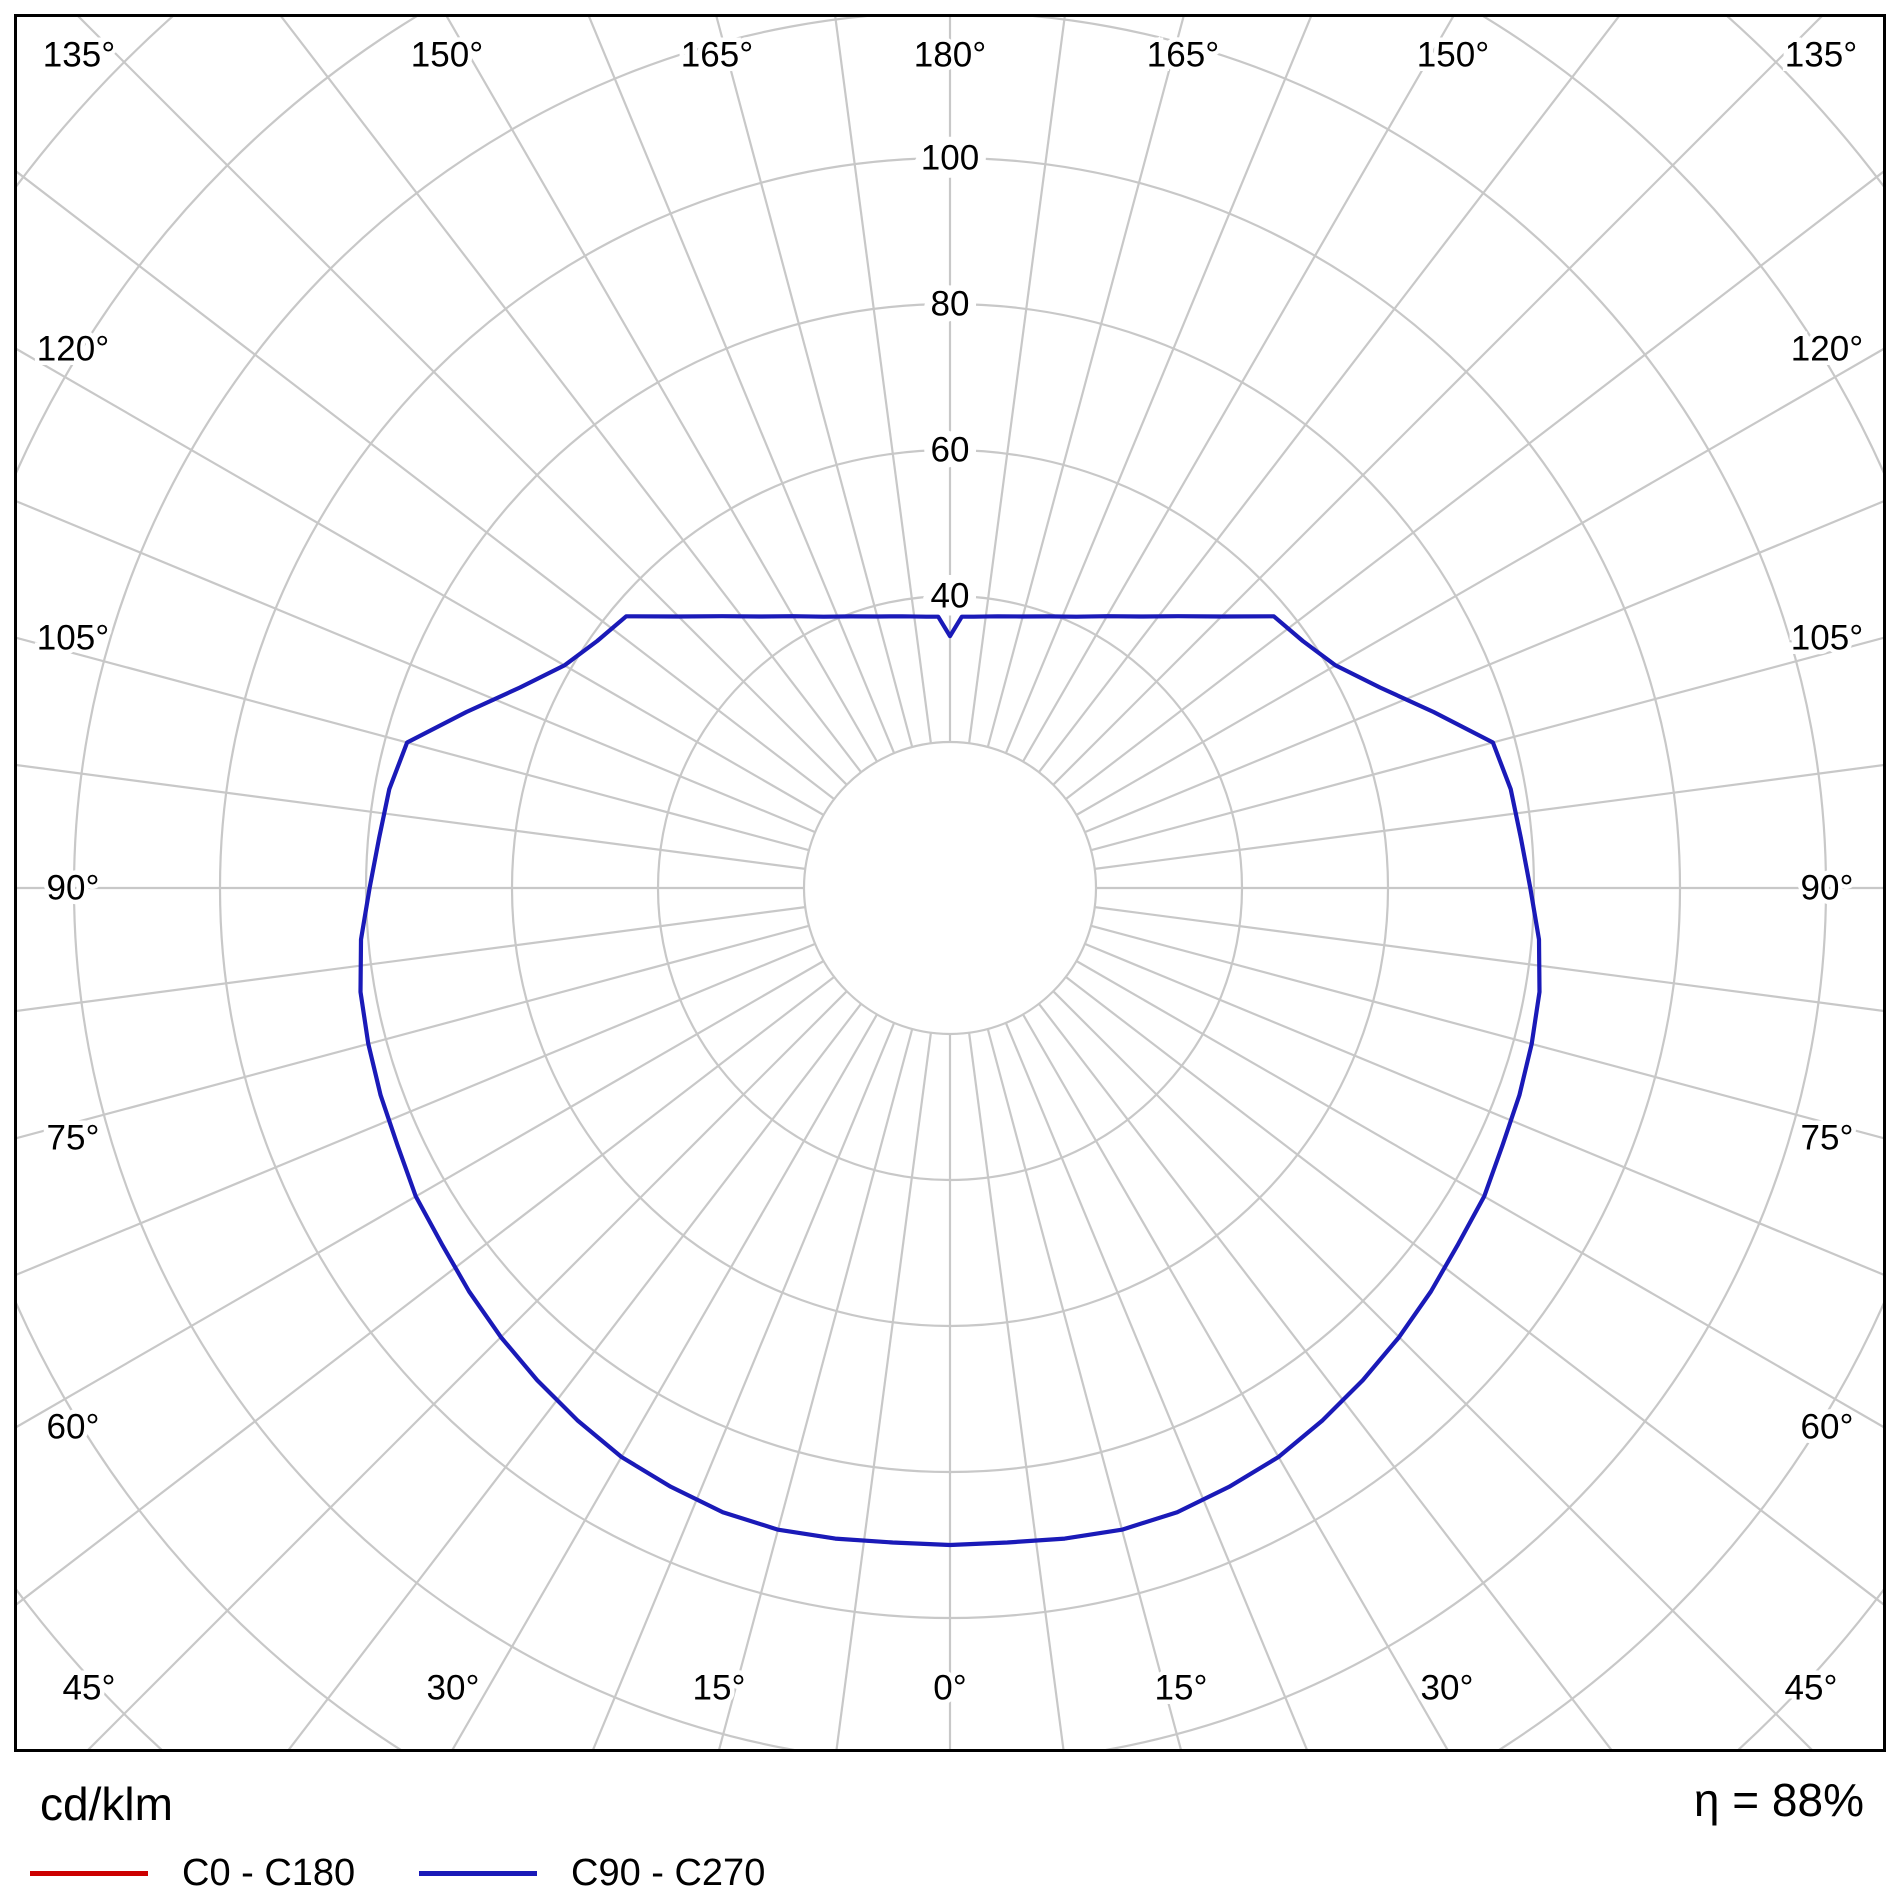 The image size is (1900, 1900). I want to click on legend-item-c0-c180: C0 - C180, so click(192, 1873).